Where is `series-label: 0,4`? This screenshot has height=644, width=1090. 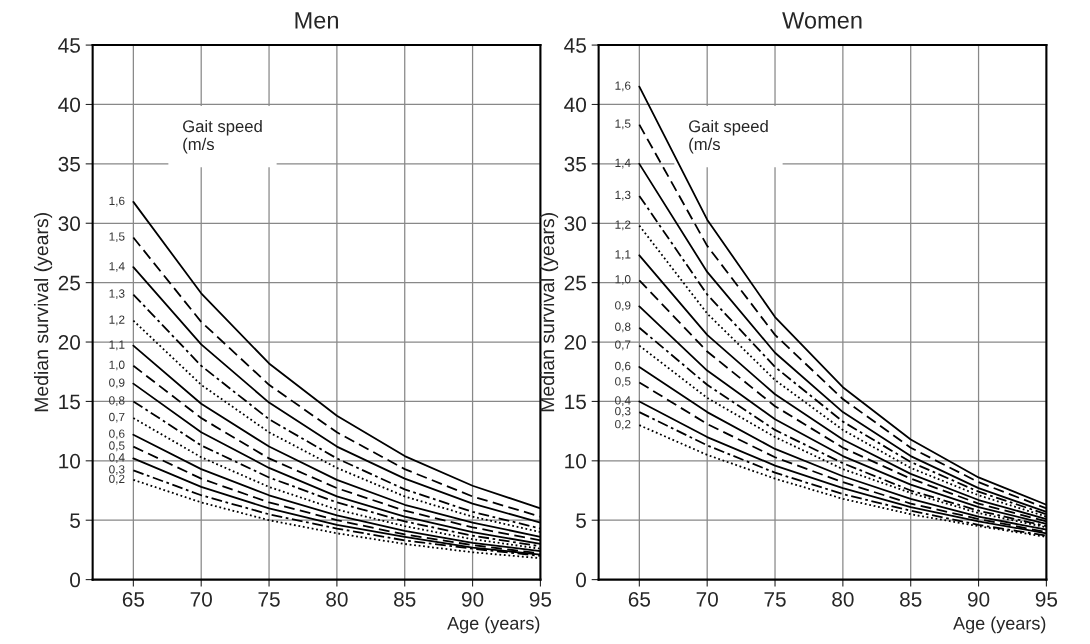 series-label: 0,4 is located at coordinates (117, 458).